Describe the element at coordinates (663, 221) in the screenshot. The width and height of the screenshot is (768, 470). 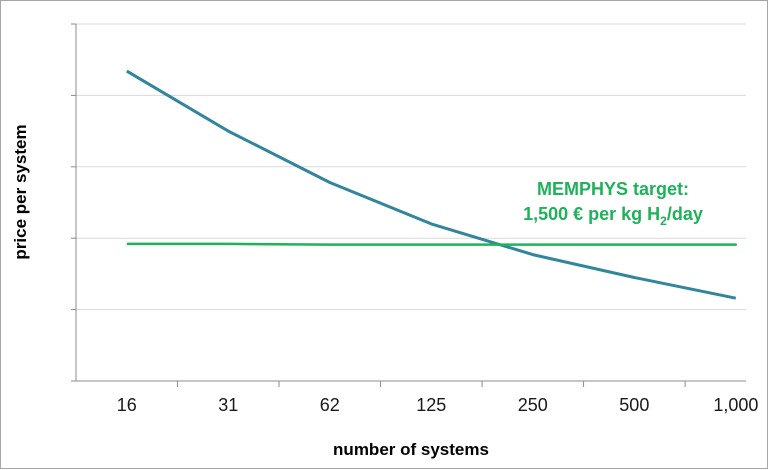
I see `annotation-subscript: 2` at that location.